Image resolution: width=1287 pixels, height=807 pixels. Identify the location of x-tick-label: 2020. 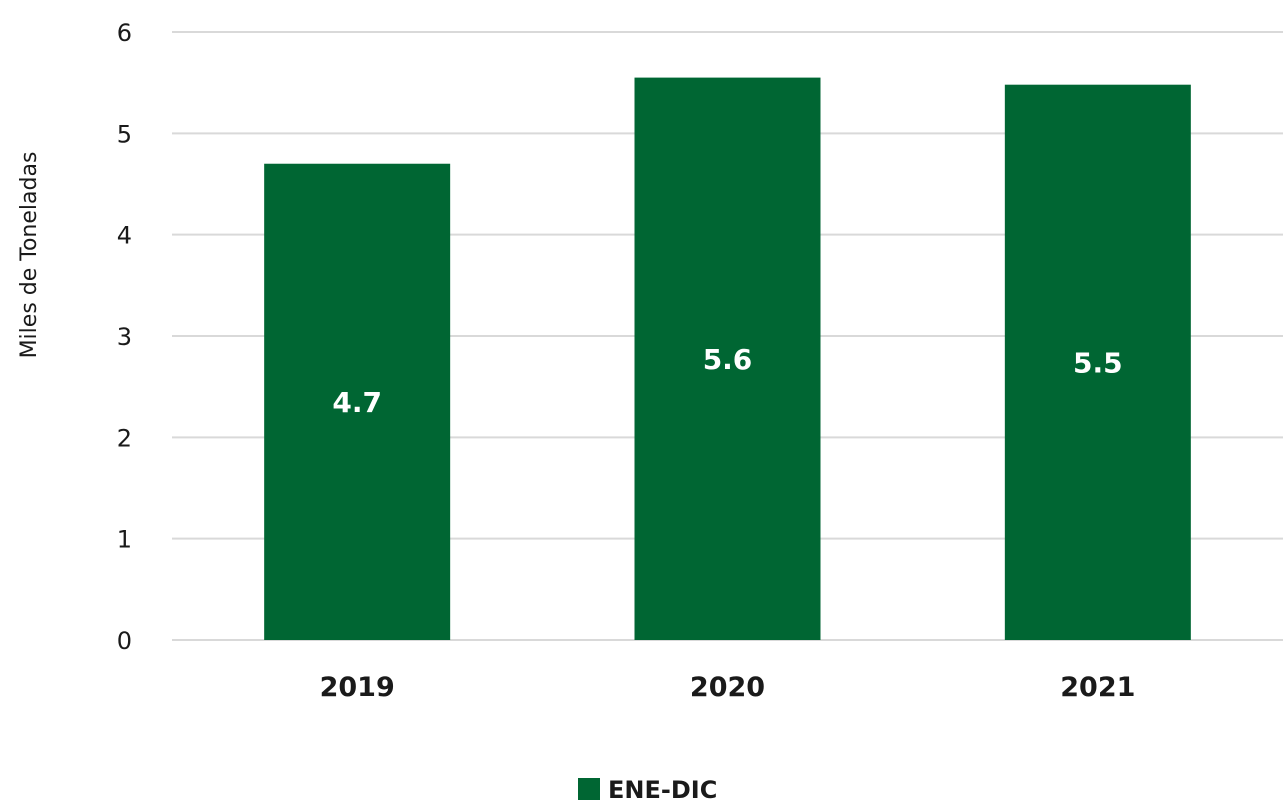
(727, 687).